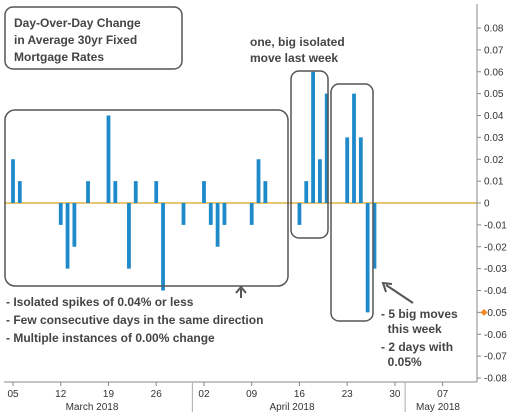 This screenshot has width=514, height=415. Describe the element at coordinates (494, 138) in the screenshot. I see `y-tick-label: 0.03` at that location.